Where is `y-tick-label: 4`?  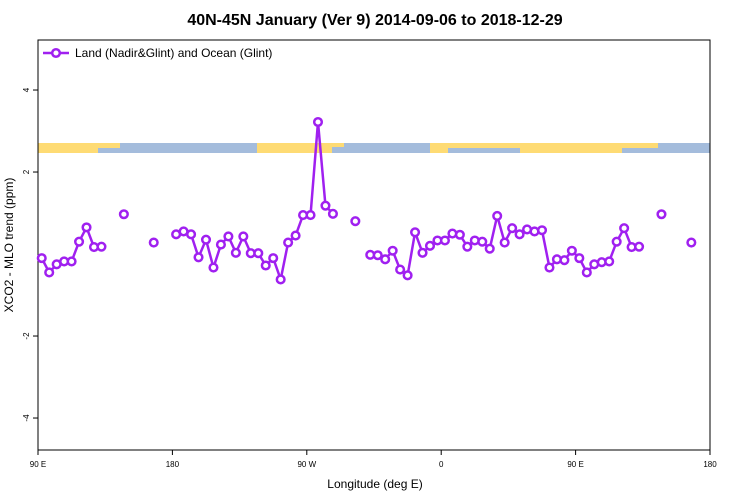 y-tick-label: 4 is located at coordinates (26, 89).